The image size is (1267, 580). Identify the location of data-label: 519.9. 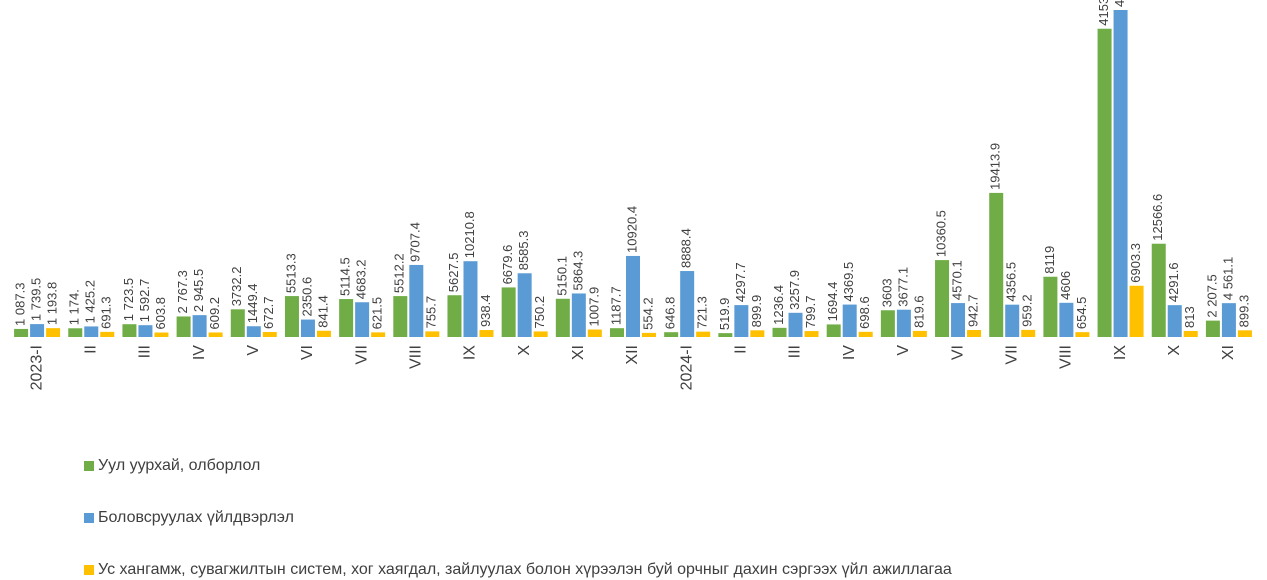
(724, 314).